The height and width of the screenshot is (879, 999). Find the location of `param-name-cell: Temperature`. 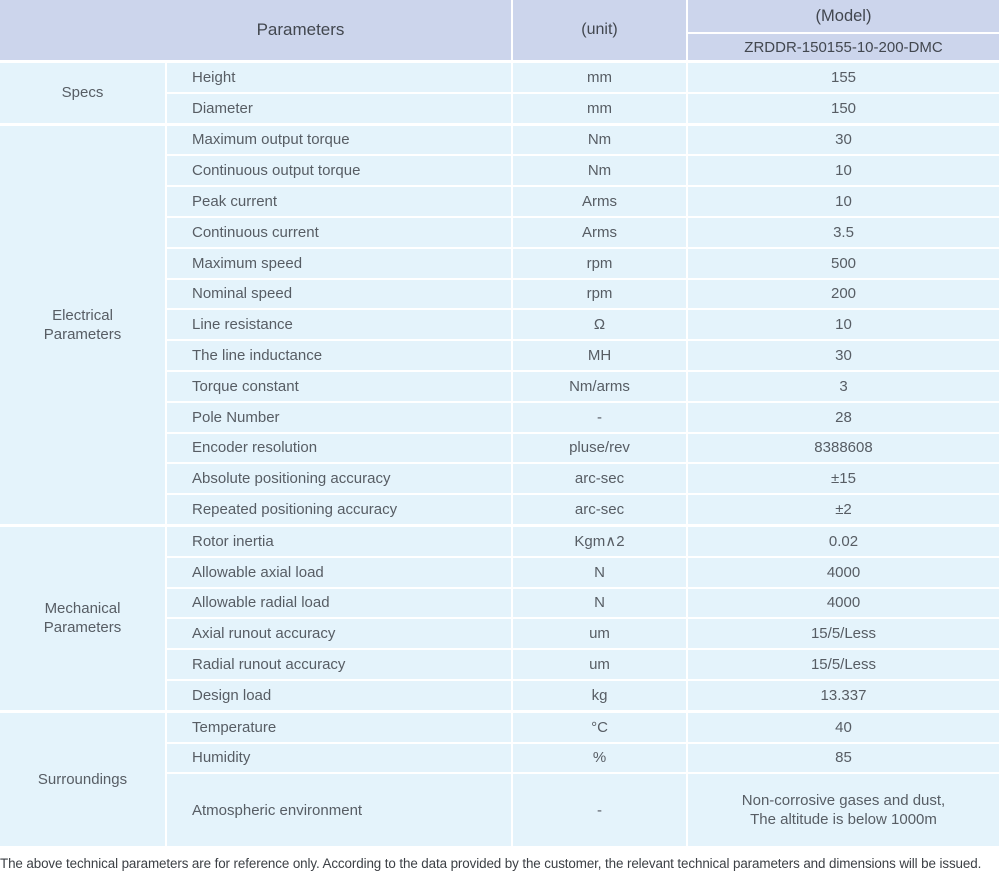

param-name-cell: Temperature is located at coordinates (339, 726).